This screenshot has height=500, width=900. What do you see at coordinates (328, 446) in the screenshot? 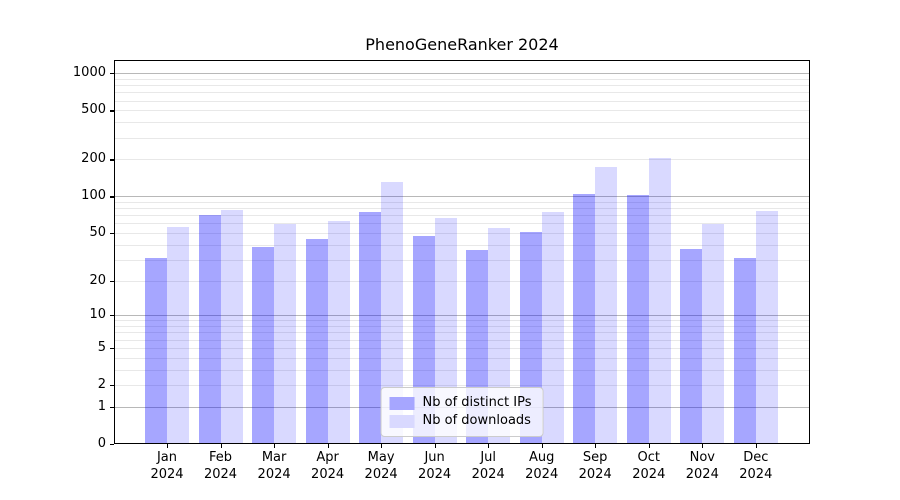
I see `x-tick-apr-2024` at bounding box center [328, 446].